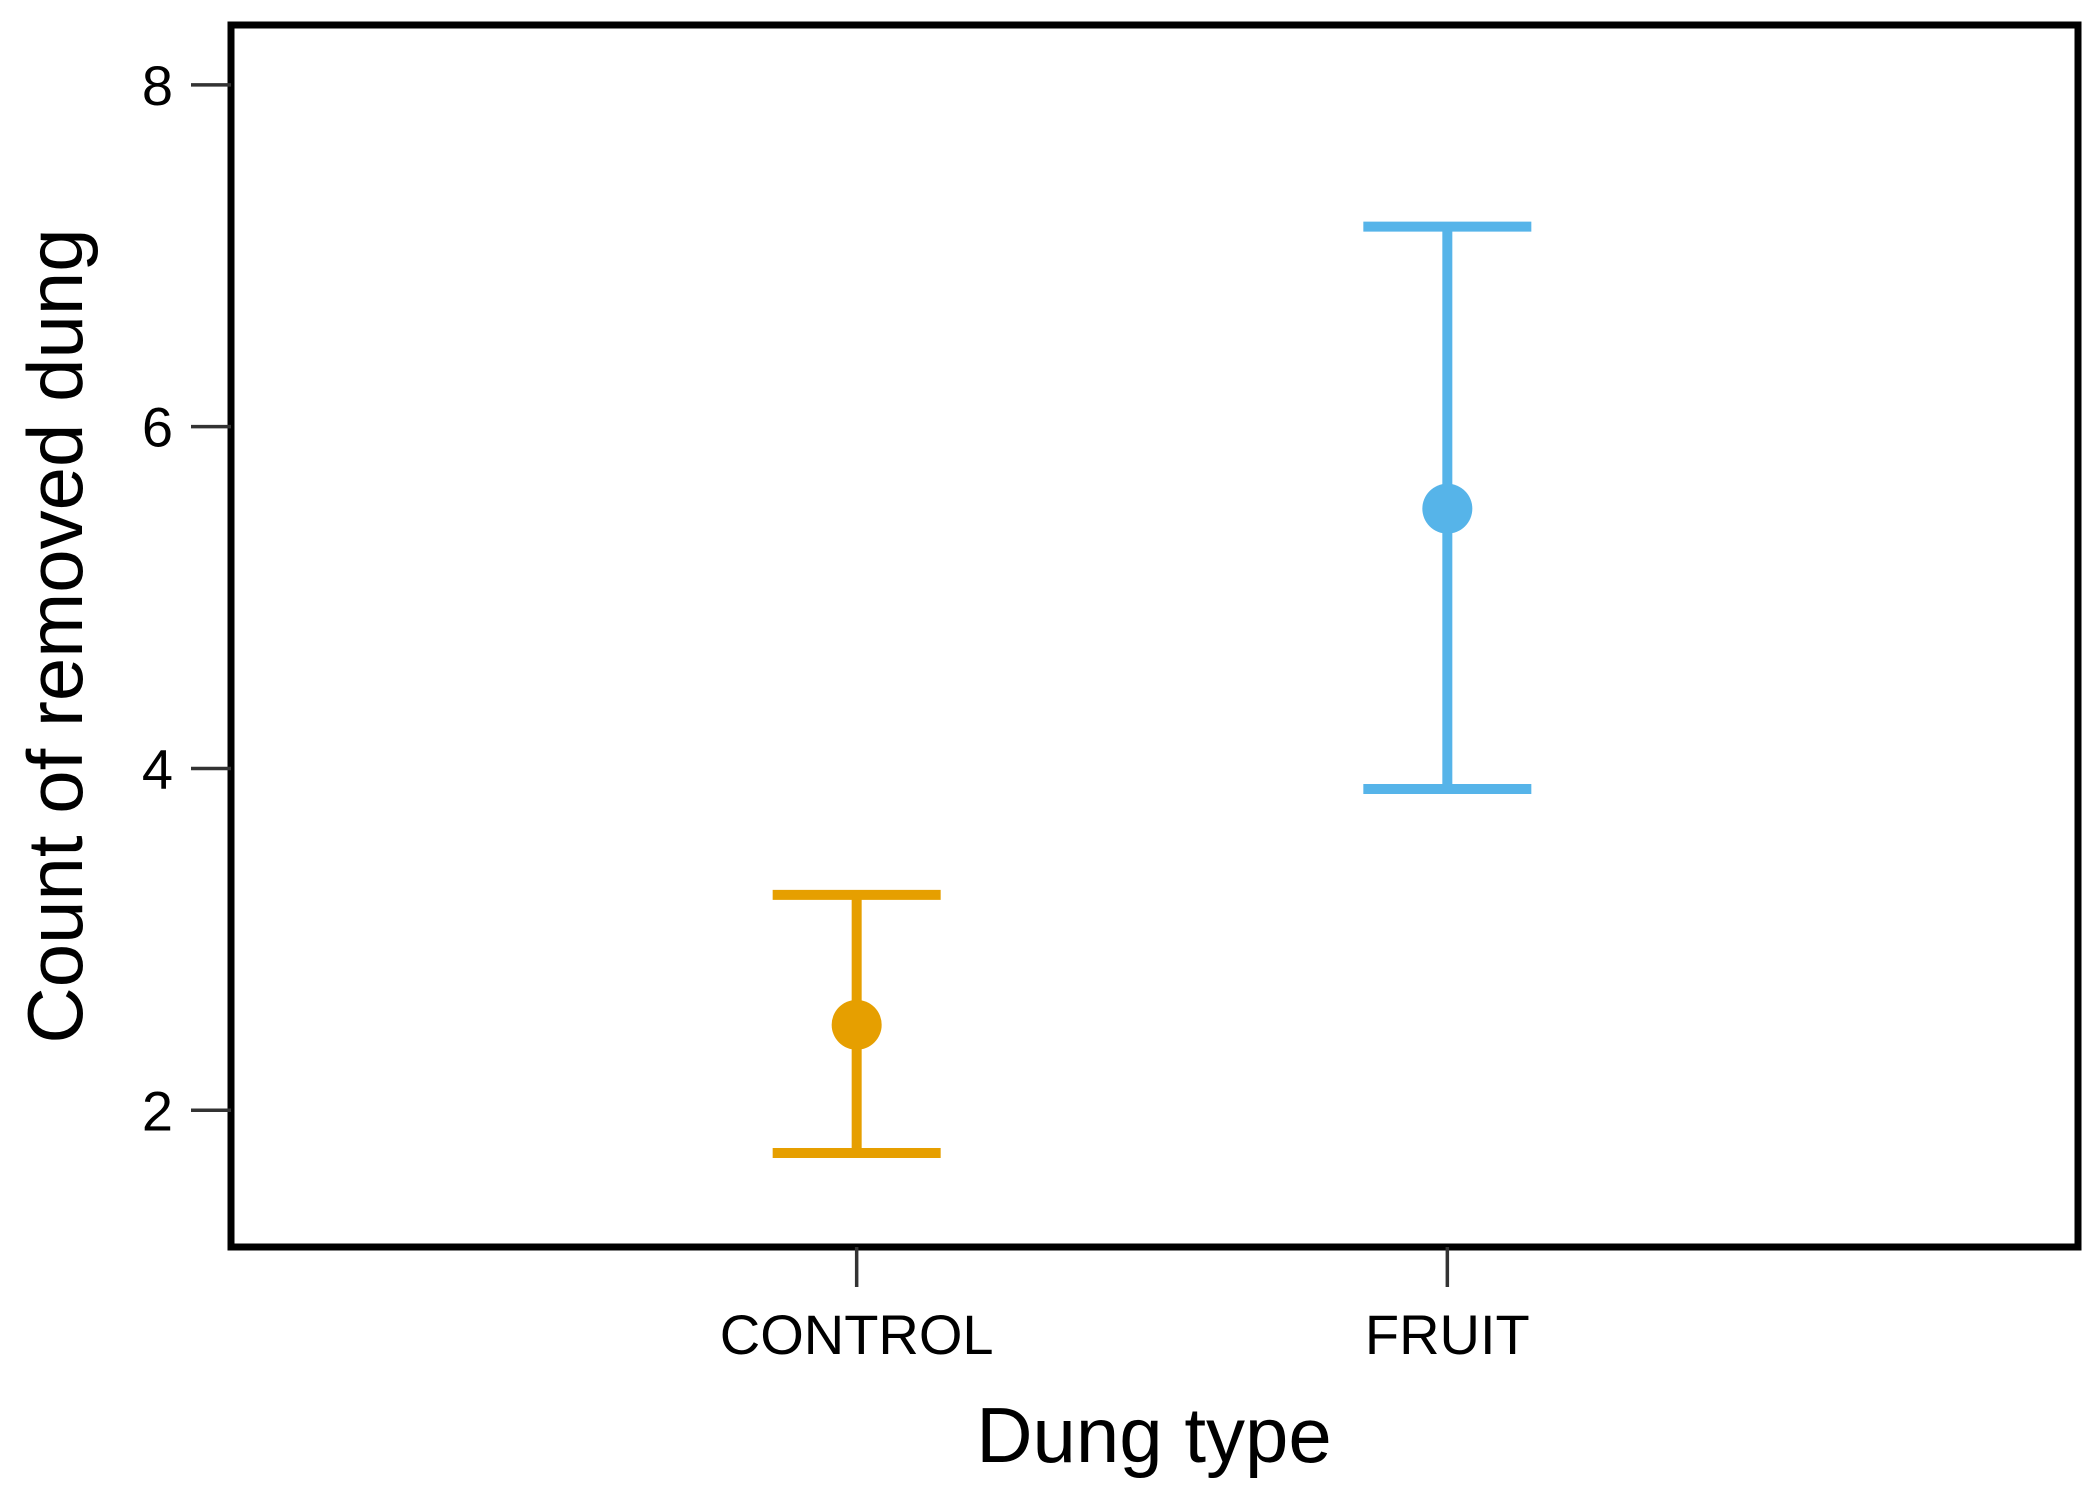  I want to click on y-axis-title: Count of removed dung, so click(55, 635).